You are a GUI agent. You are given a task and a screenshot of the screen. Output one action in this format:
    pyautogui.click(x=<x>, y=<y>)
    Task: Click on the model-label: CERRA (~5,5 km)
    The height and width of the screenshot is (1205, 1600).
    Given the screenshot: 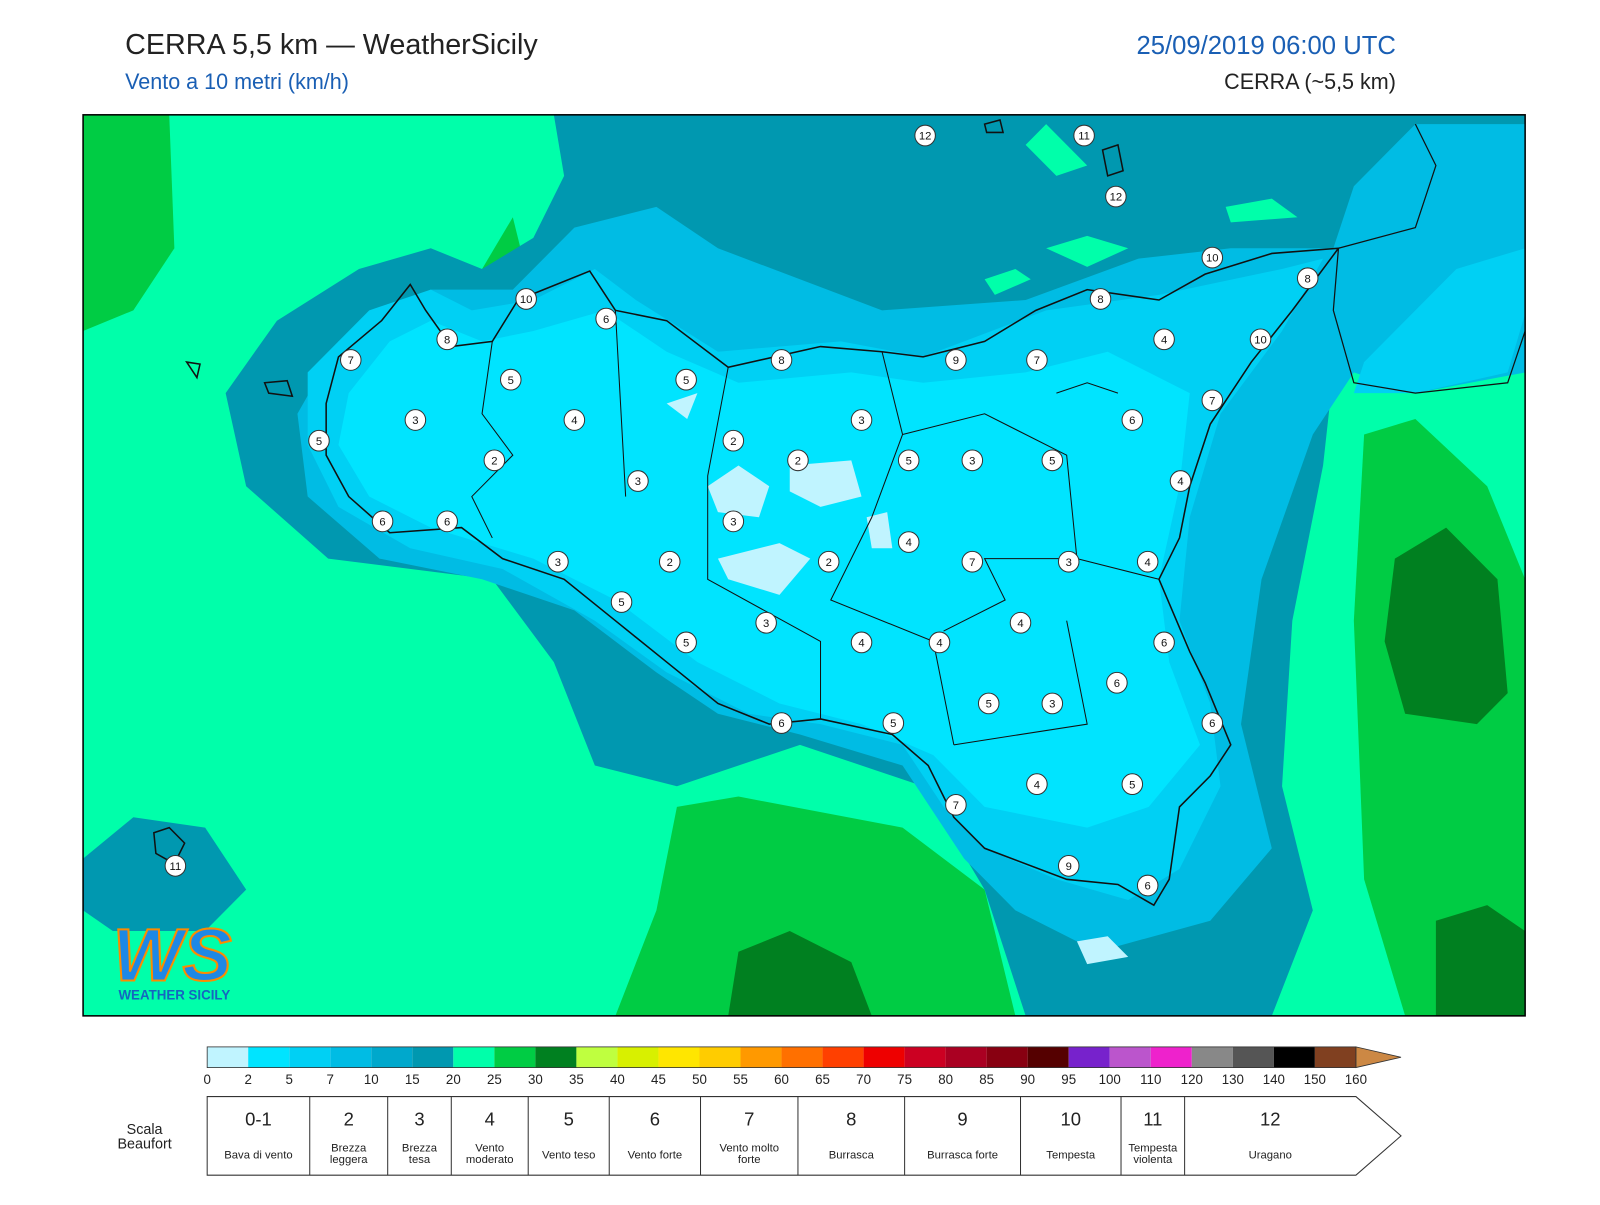 What is the action you would take?
    pyautogui.click(x=1310, y=81)
    